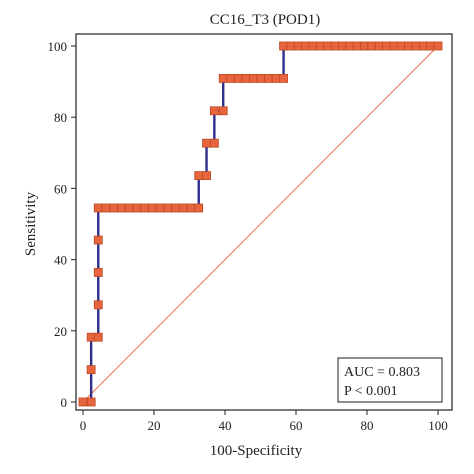 Image resolution: width=474 pixels, height=474 pixels. What do you see at coordinates (60, 117) in the screenshot?
I see `y-tick-label: 80` at bounding box center [60, 117].